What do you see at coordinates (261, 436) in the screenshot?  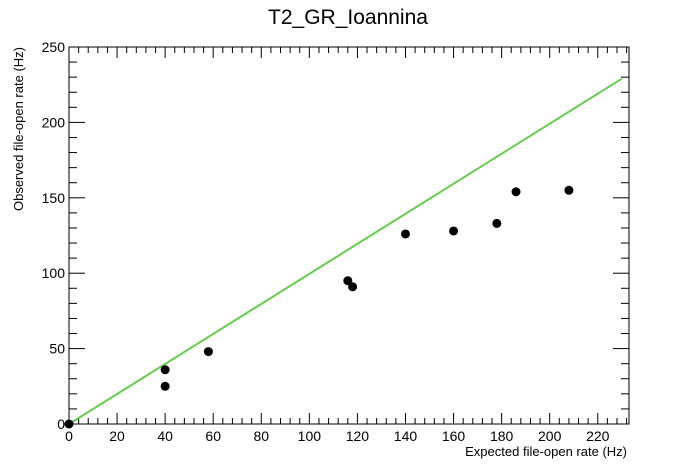 I see `x-tick-label: 80` at bounding box center [261, 436].